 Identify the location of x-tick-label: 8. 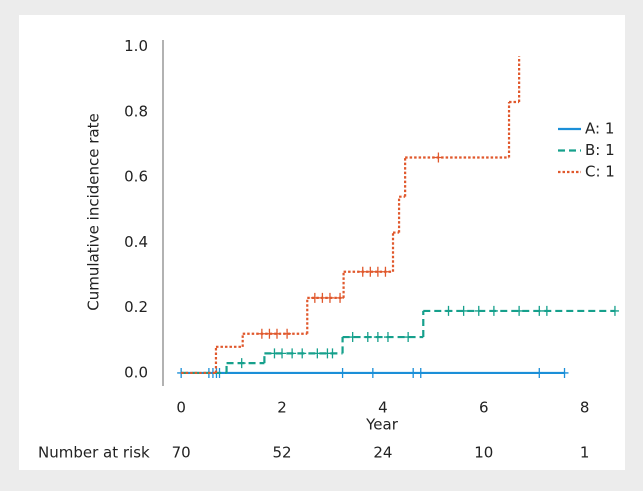
(585, 408).